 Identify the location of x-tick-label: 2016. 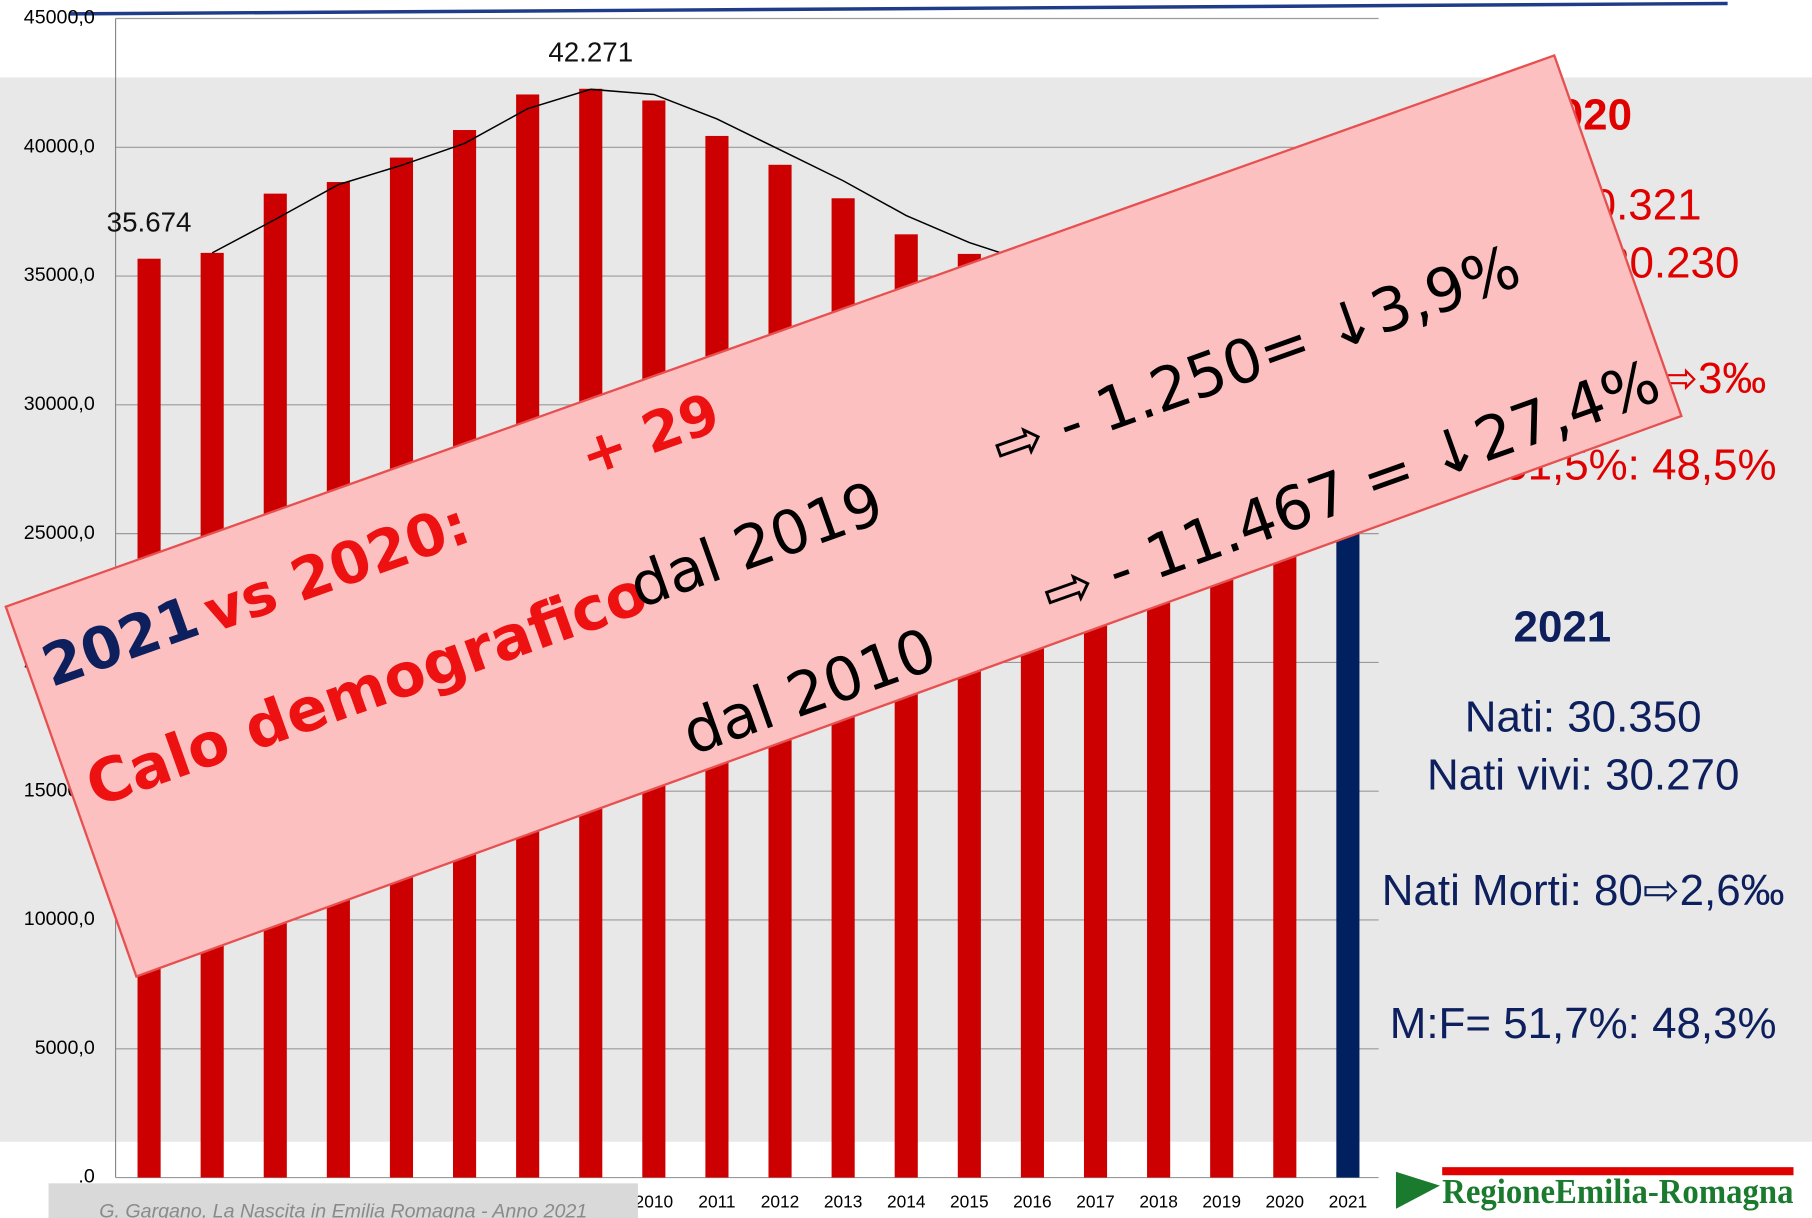
(1032, 1202).